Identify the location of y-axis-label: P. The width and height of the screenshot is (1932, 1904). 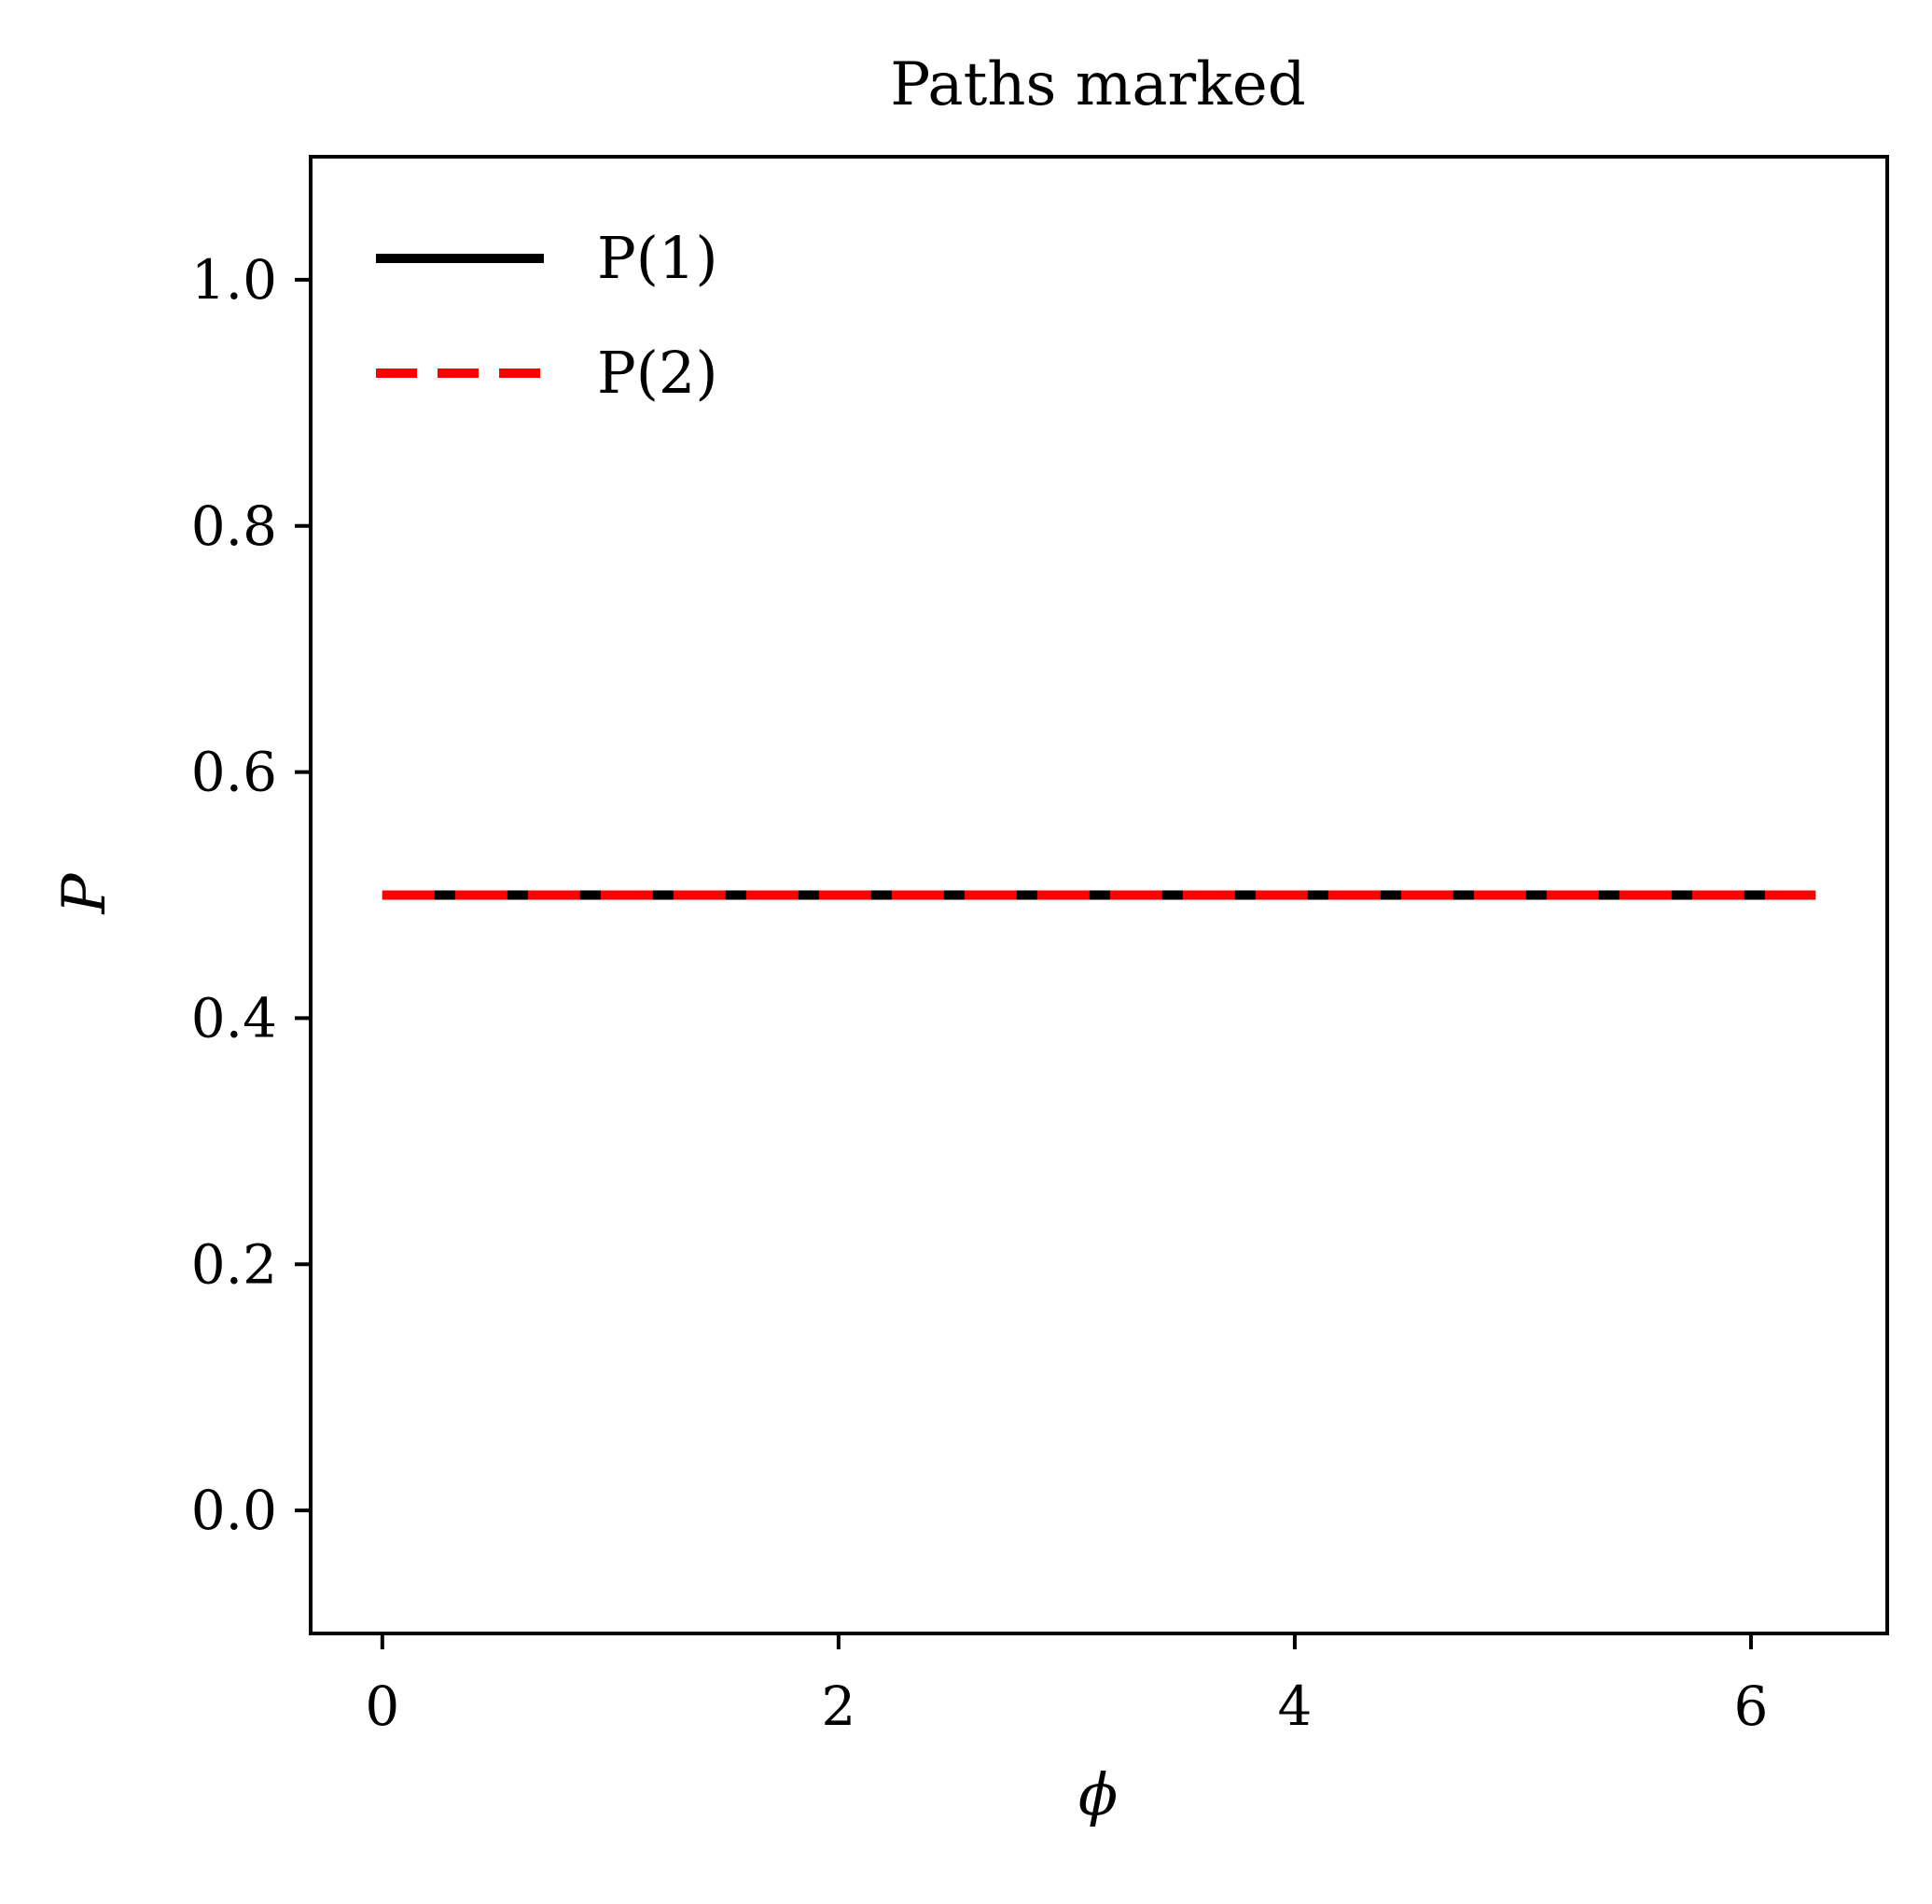
(85, 894).